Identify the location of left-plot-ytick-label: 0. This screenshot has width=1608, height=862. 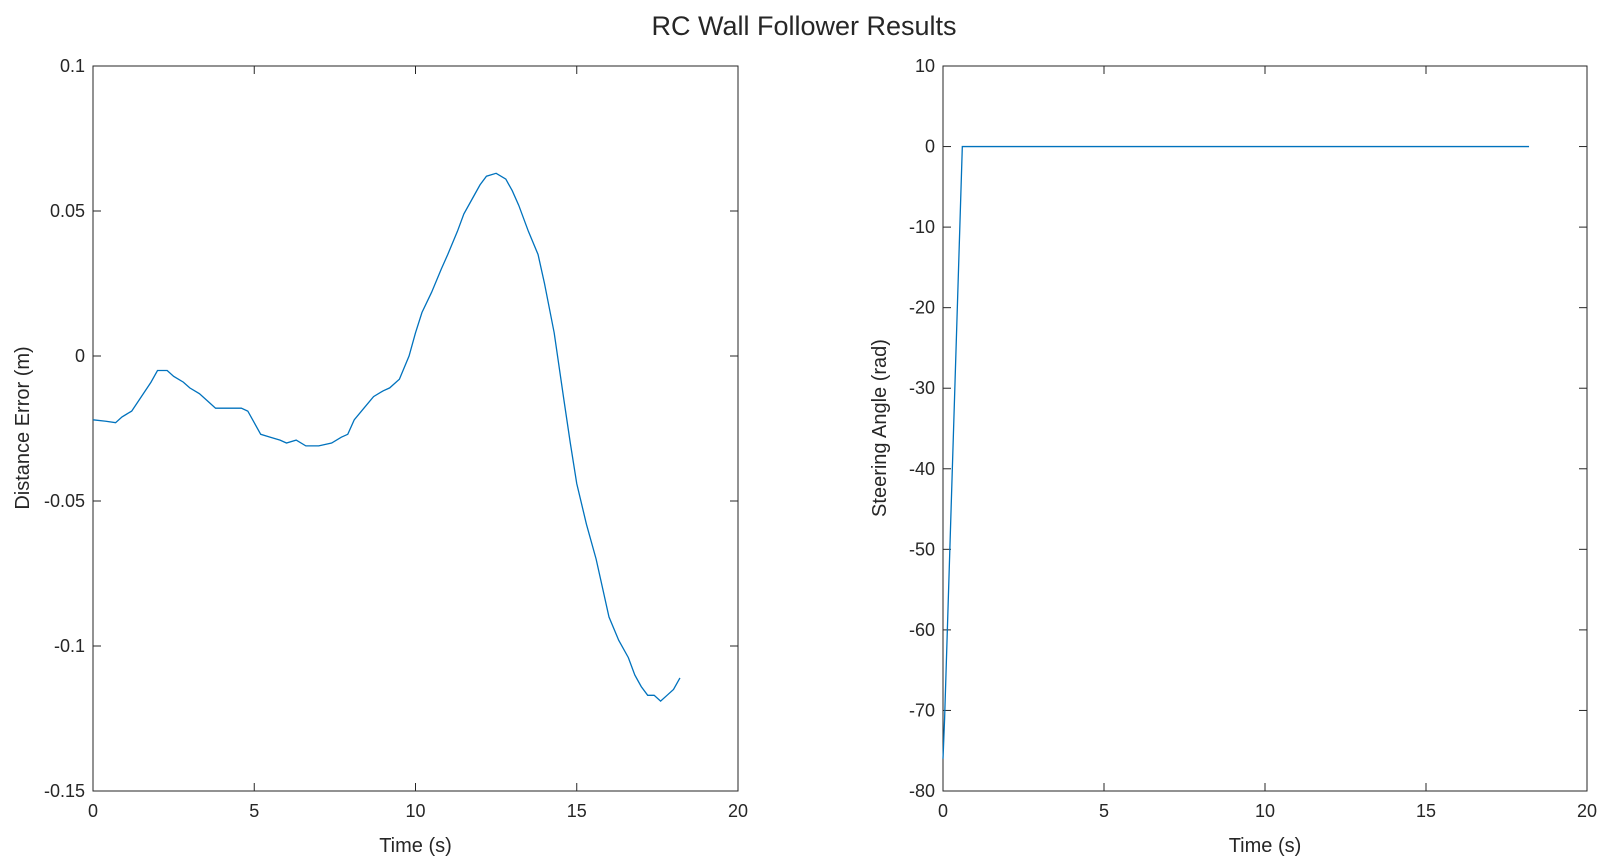
(80, 356).